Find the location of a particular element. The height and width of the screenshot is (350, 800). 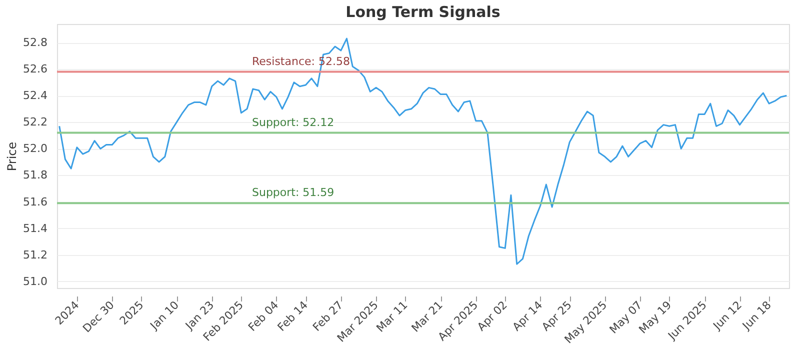

y-tick-label: 51.6 is located at coordinates (35, 201).